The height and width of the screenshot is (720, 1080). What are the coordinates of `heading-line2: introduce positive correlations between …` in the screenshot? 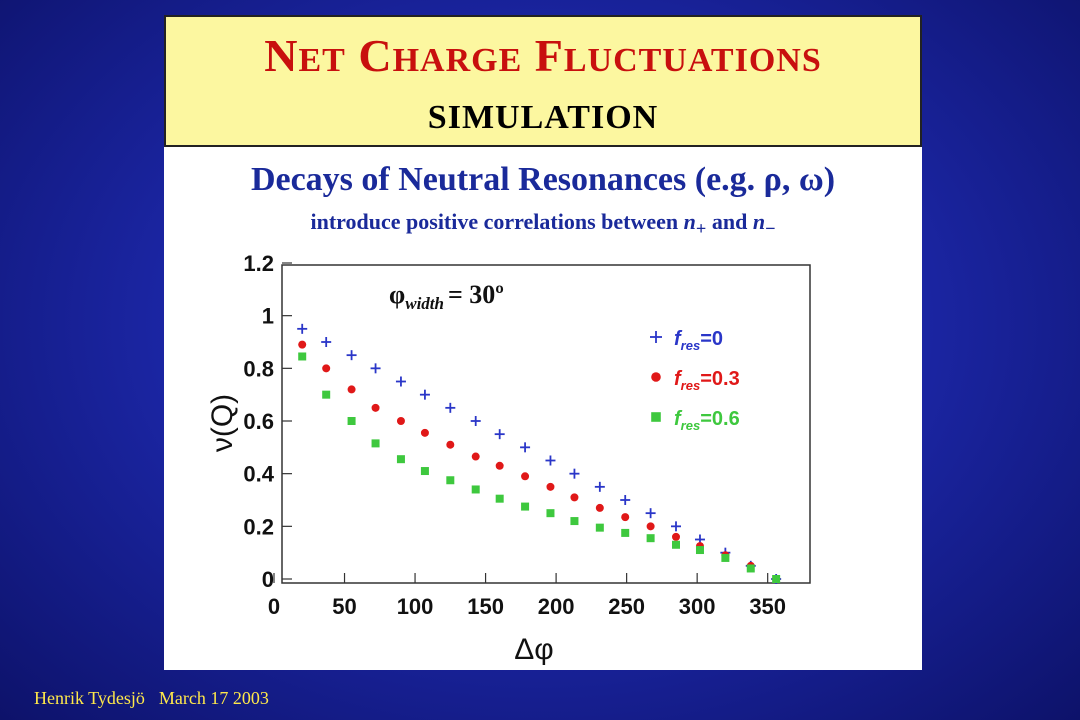 It's located at (543, 224).